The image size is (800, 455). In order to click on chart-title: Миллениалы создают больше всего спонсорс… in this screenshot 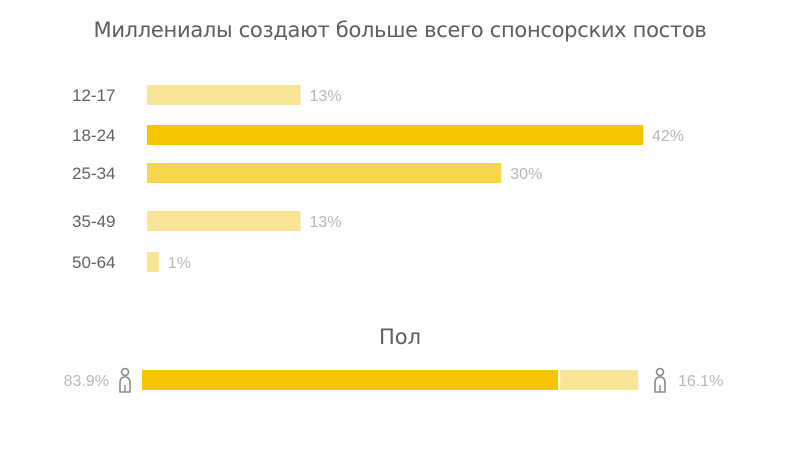, I will do `click(400, 30)`.